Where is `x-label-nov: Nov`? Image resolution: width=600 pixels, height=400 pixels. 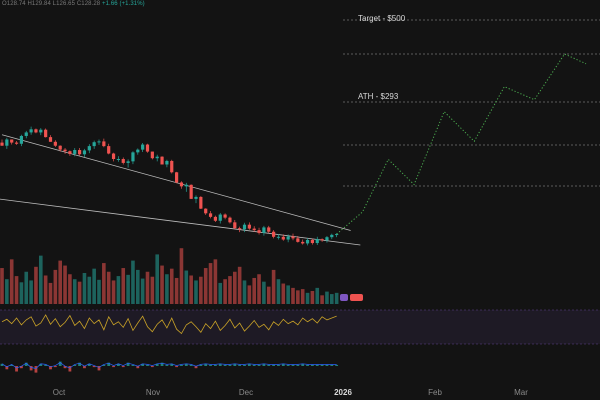
x-label-nov: Nov is located at coordinates (153, 392).